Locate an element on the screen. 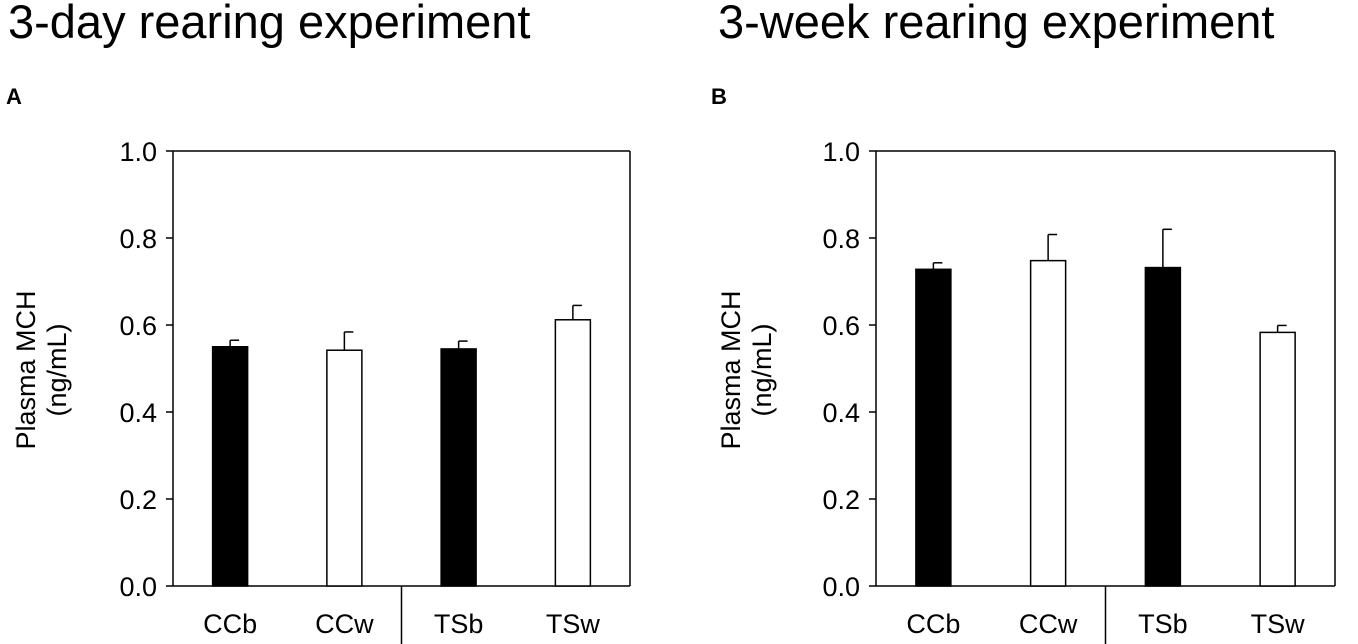 The width and height of the screenshot is (1358, 644). panel-b-xtick-label-ccw: CCw is located at coordinates (1048, 624).